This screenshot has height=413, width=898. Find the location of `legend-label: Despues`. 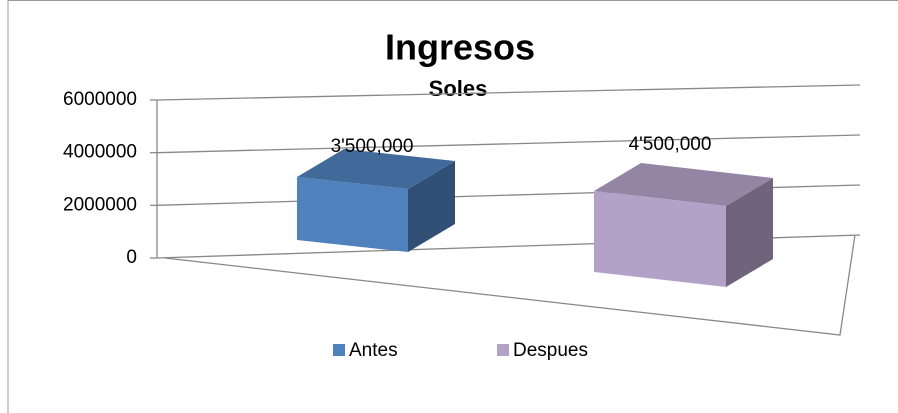

legend-label: Despues is located at coordinates (550, 350).